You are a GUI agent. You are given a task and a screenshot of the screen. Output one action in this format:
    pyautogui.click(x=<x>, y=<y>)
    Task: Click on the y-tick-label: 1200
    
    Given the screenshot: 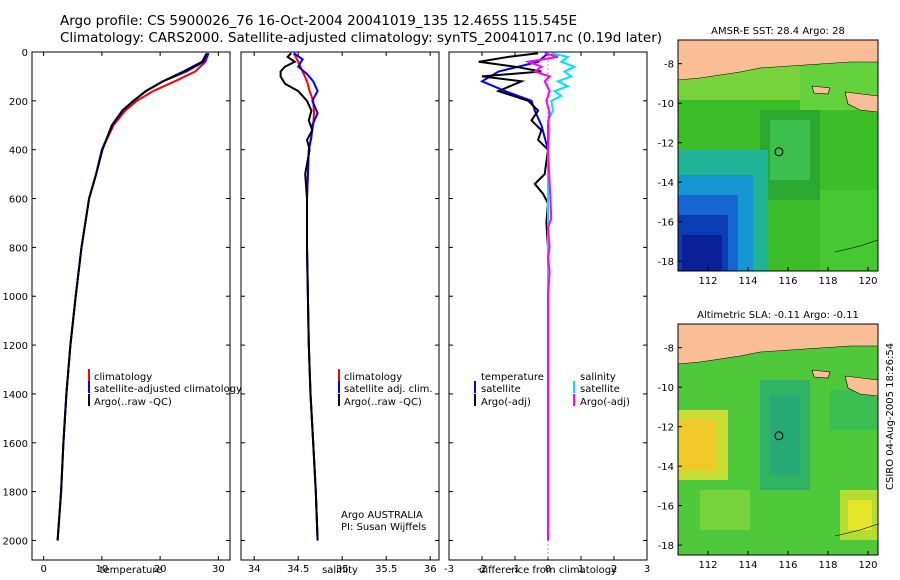 What is the action you would take?
    pyautogui.click(x=15, y=346)
    